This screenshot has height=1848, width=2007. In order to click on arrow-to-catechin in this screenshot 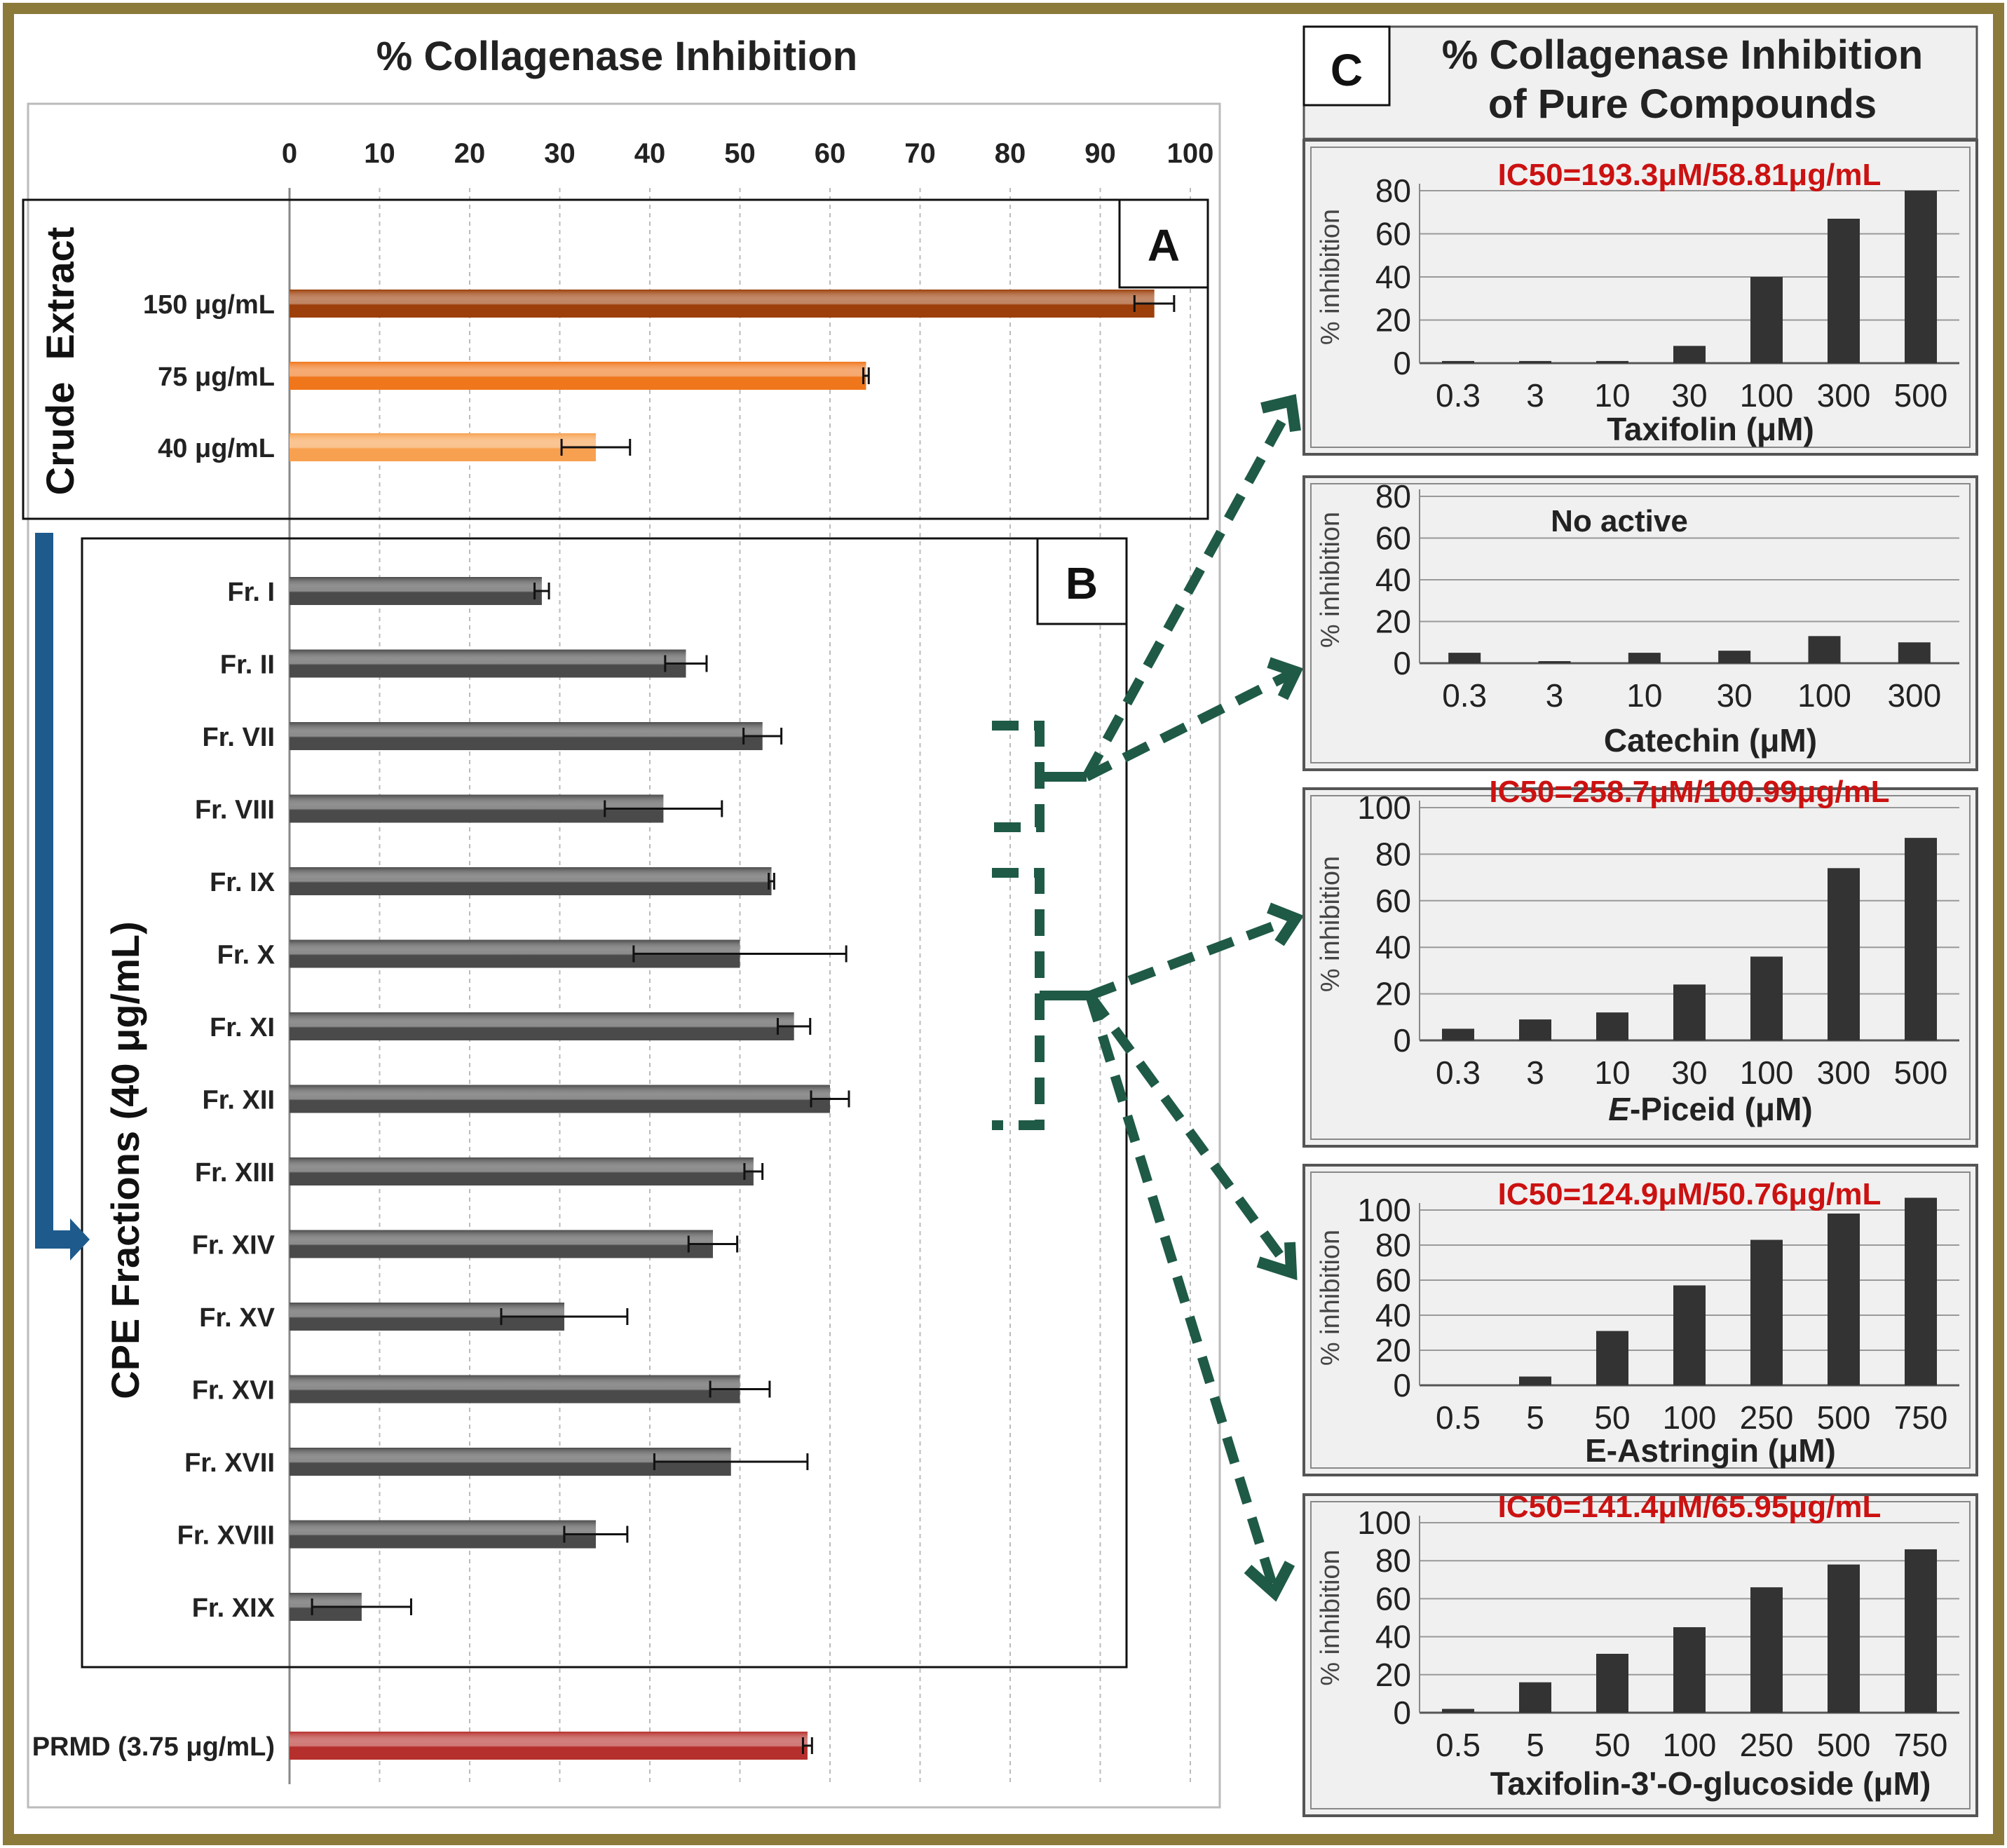, I will do `click(1188, 726)`.